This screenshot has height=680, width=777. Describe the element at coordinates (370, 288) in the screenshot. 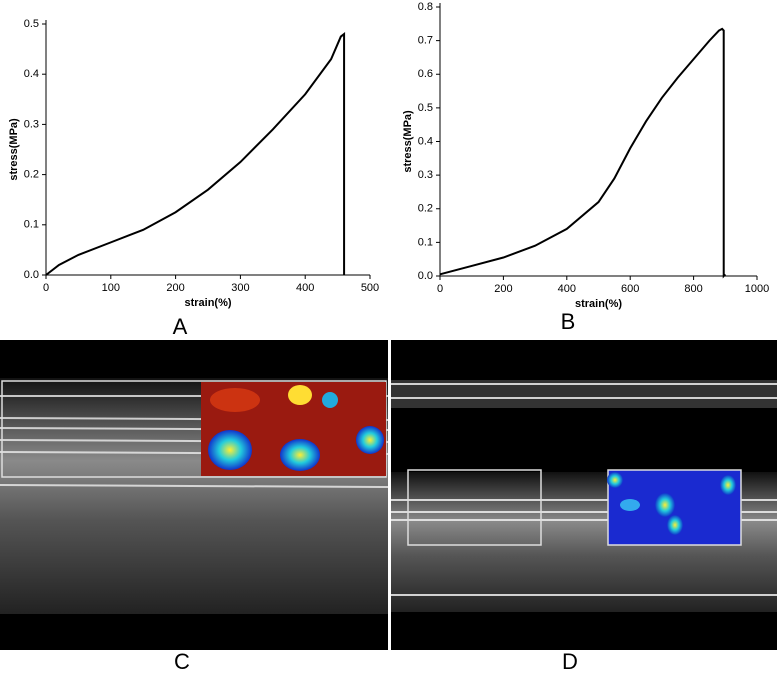

I see `x-tick-label: 500` at that location.